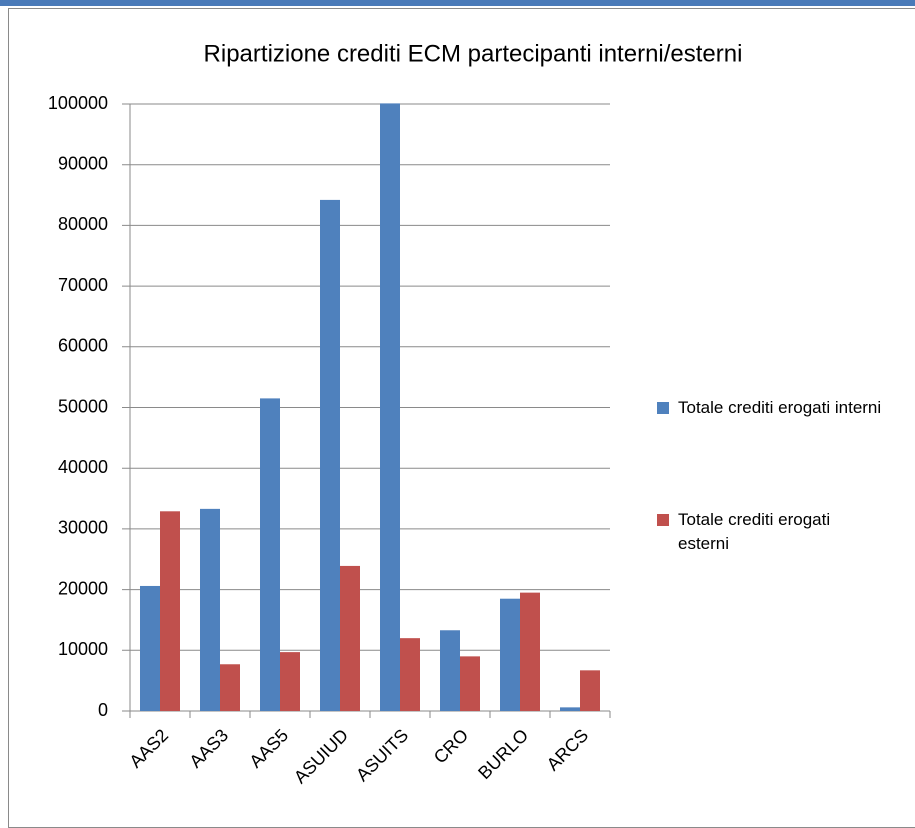  What do you see at coordinates (208, 748) in the screenshot?
I see `x-tick-label: AAS3` at bounding box center [208, 748].